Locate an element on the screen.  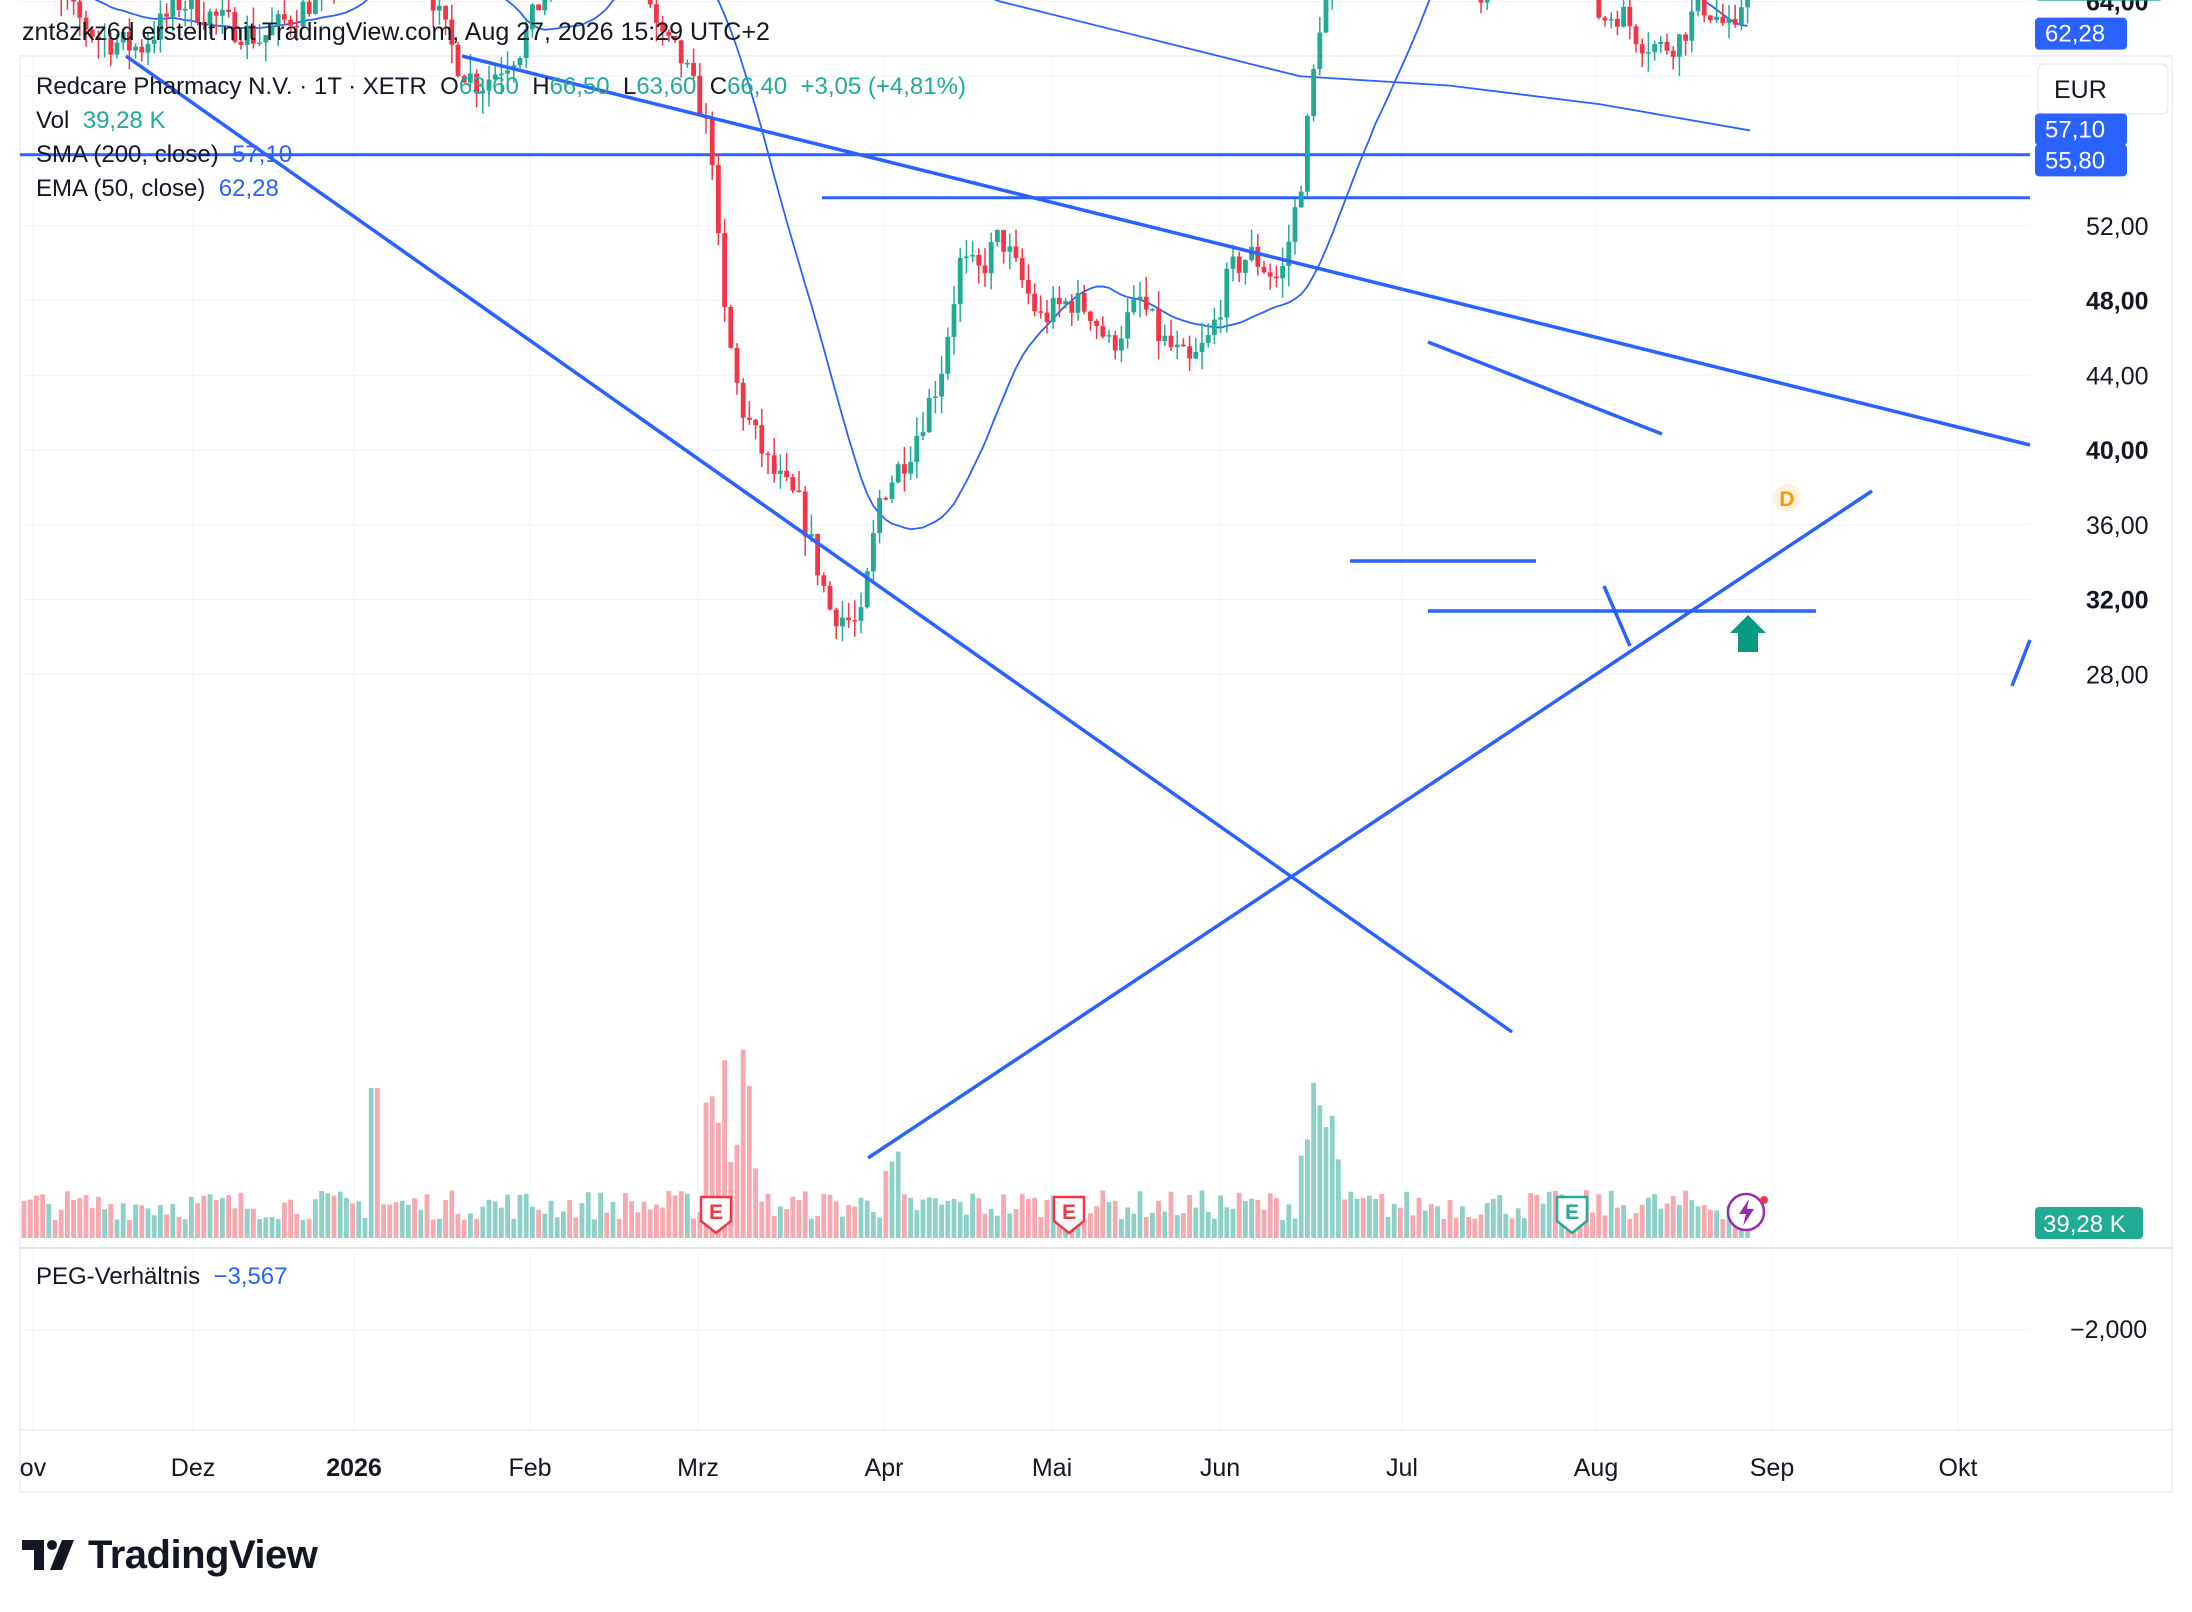
sma-label: SMA (200, close) is located at coordinates (127, 154).